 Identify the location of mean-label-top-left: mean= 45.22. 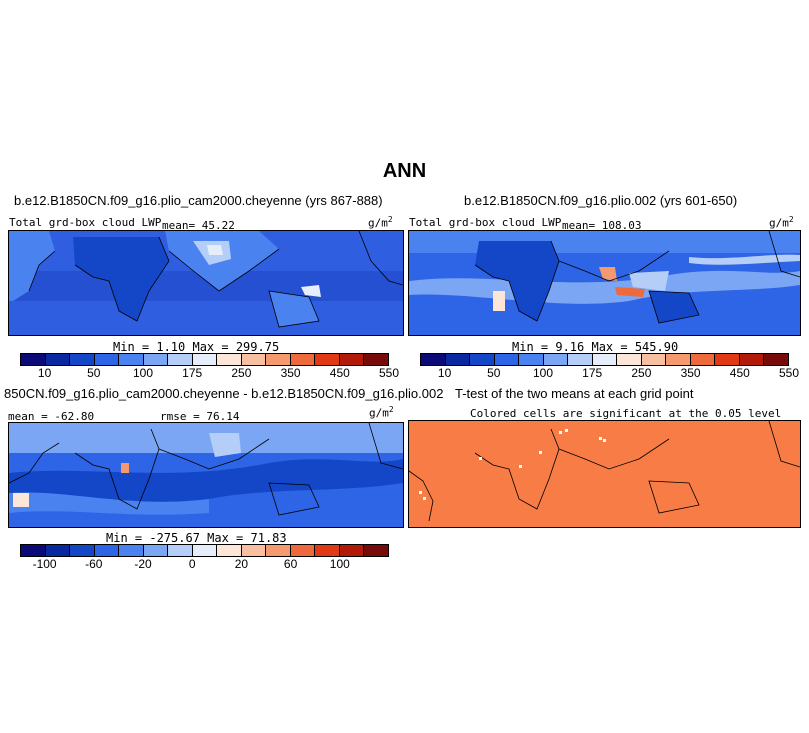
(198, 225).